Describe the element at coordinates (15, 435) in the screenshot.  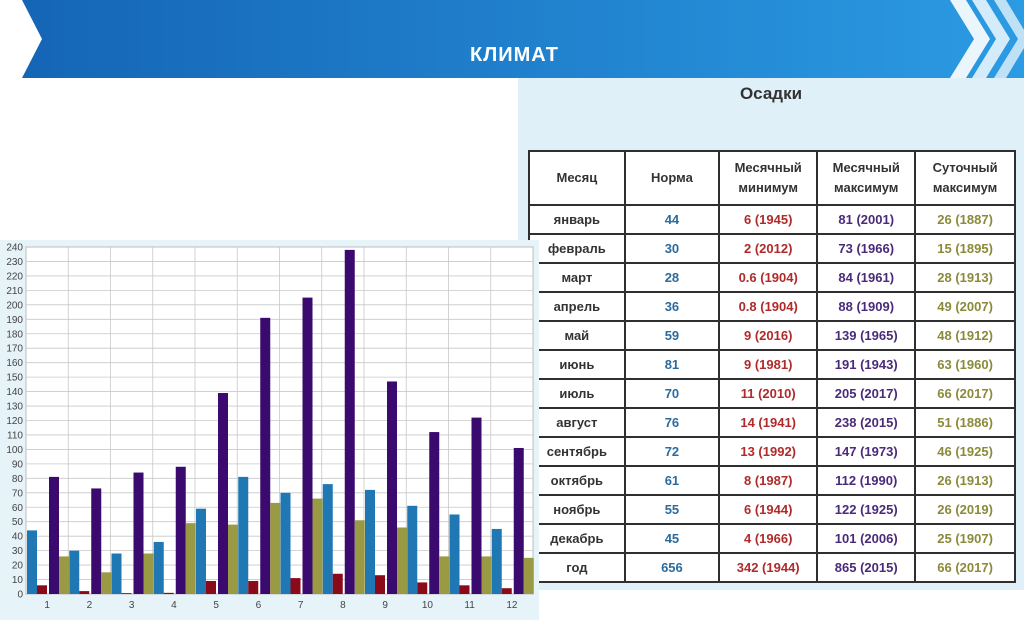
I see `y-tick-label: 110` at that location.